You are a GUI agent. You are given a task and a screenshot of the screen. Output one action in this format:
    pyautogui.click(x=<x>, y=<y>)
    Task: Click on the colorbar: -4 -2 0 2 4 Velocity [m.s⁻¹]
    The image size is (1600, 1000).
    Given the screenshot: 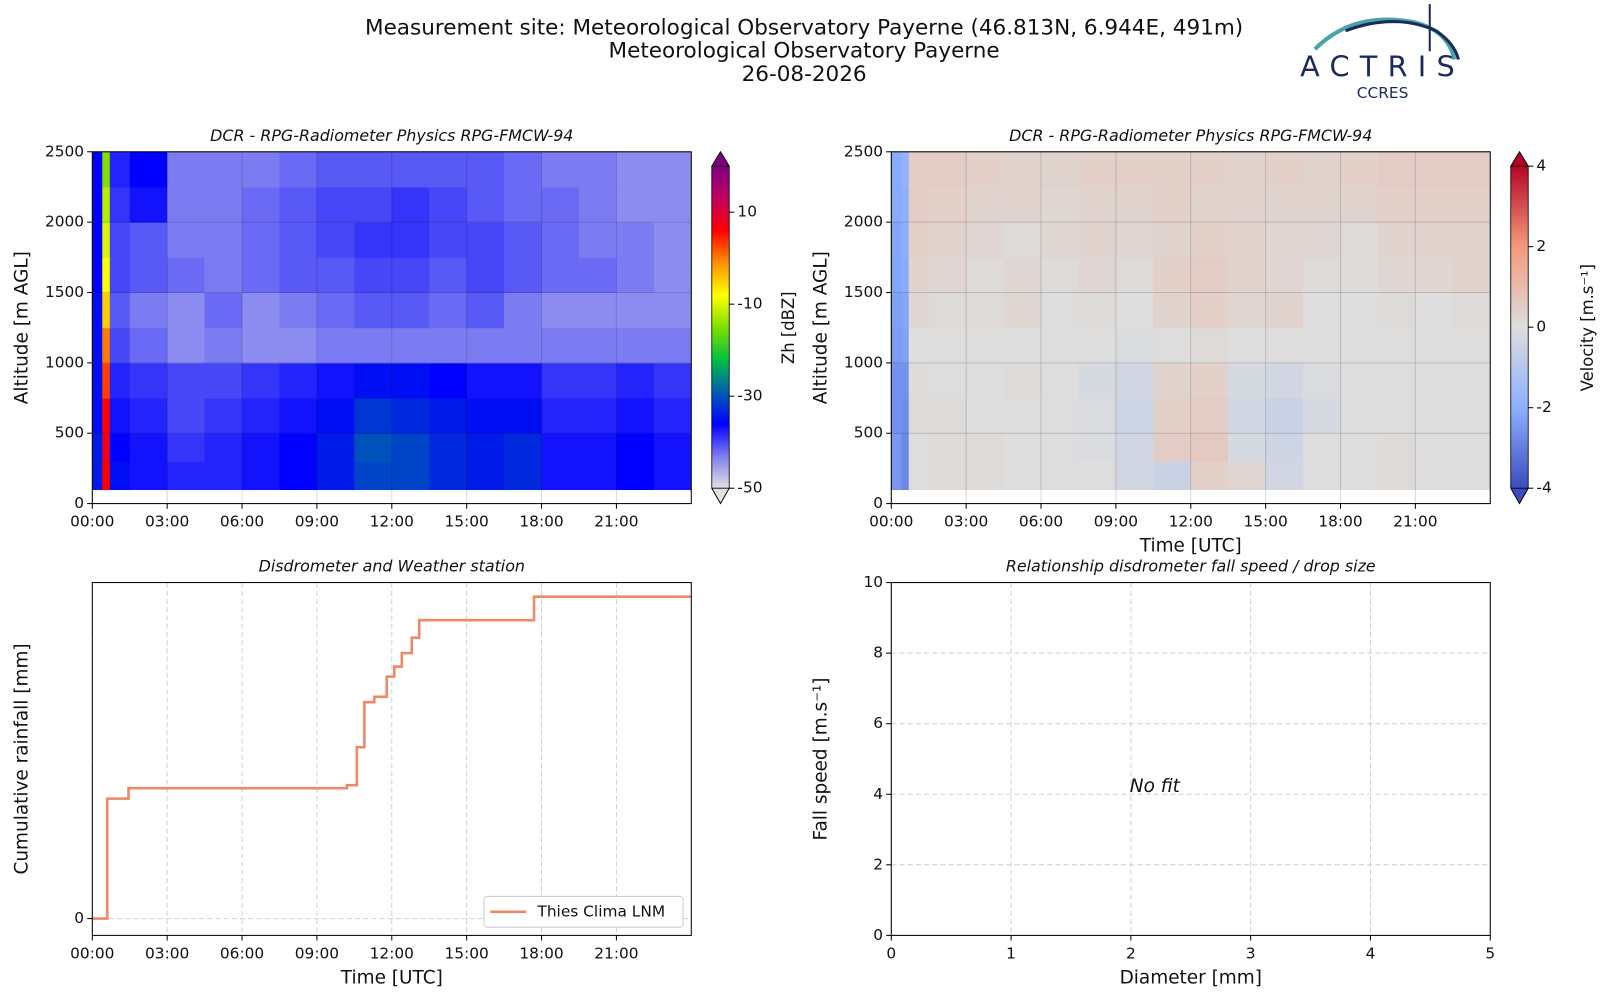 What is the action you would take?
    pyautogui.click(x=1553, y=328)
    